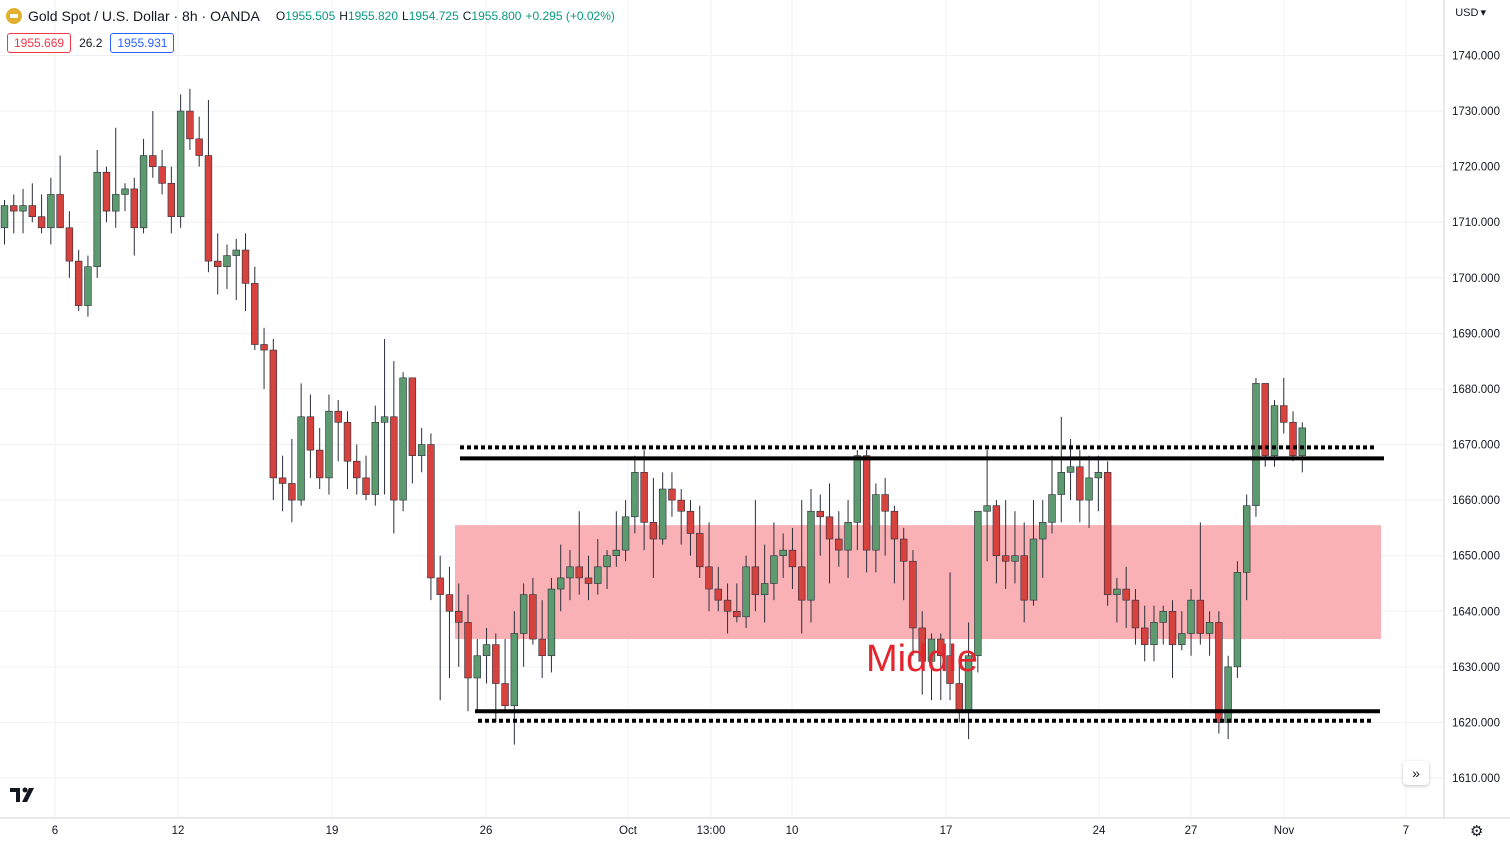  What do you see at coordinates (1476, 334) in the screenshot?
I see `y-tick-label: 1690.000` at bounding box center [1476, 334].